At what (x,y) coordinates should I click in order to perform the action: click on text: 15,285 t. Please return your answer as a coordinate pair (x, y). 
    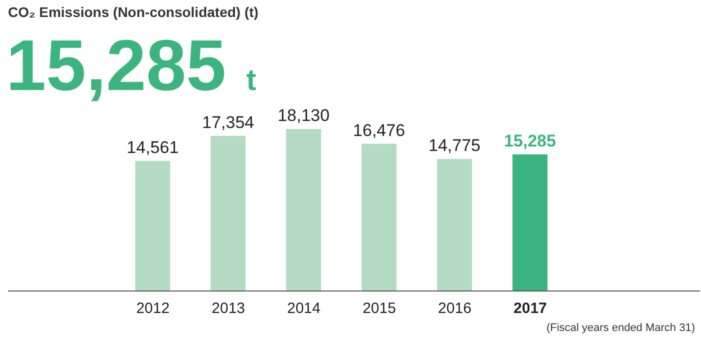
    Looking at the image, I should click on (131, 66).